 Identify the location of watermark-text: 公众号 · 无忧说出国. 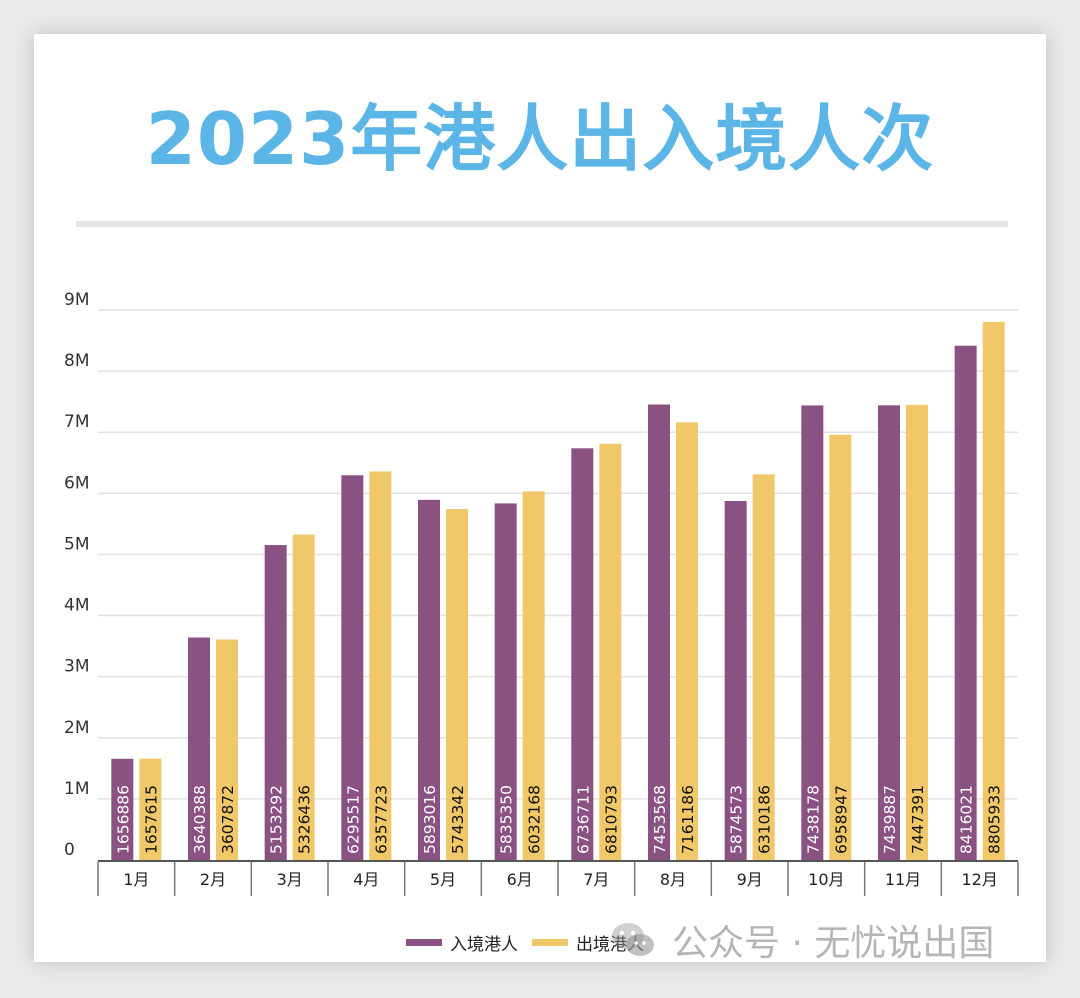
(833, 943).